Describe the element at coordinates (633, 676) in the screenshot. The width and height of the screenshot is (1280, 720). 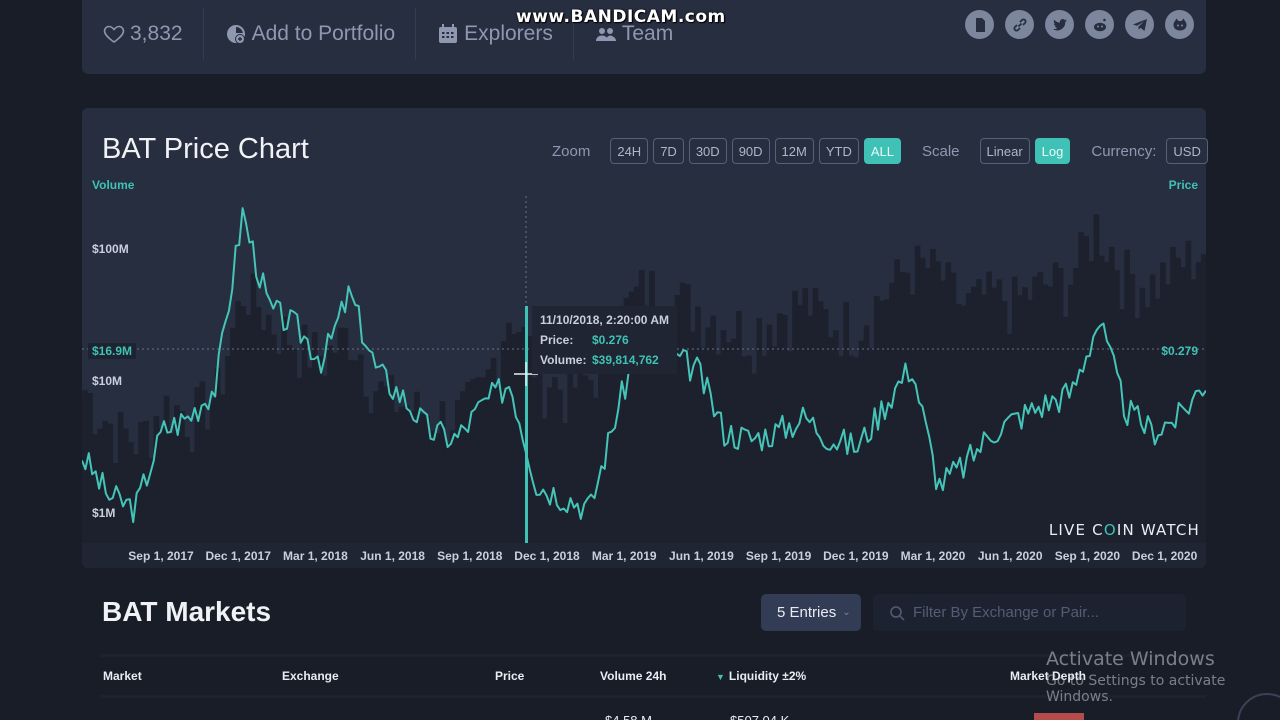
I see `column-volume-24h: Volume 24h` at that location.